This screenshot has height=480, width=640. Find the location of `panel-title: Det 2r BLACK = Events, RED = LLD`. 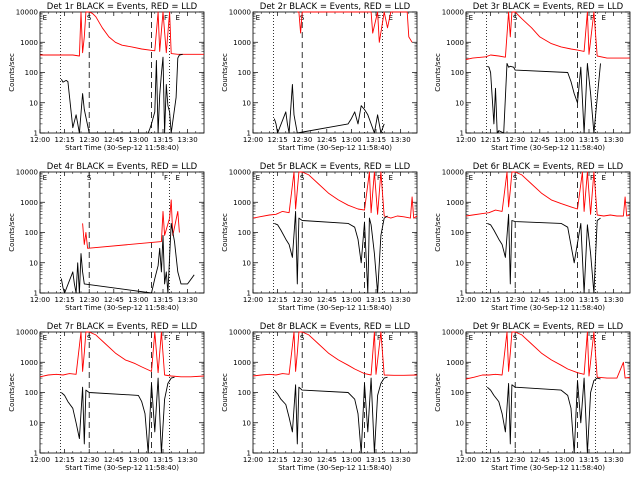

panel-title: Det 2r BLACK = Events, RED = LLD is located at coordinates (335, 7).